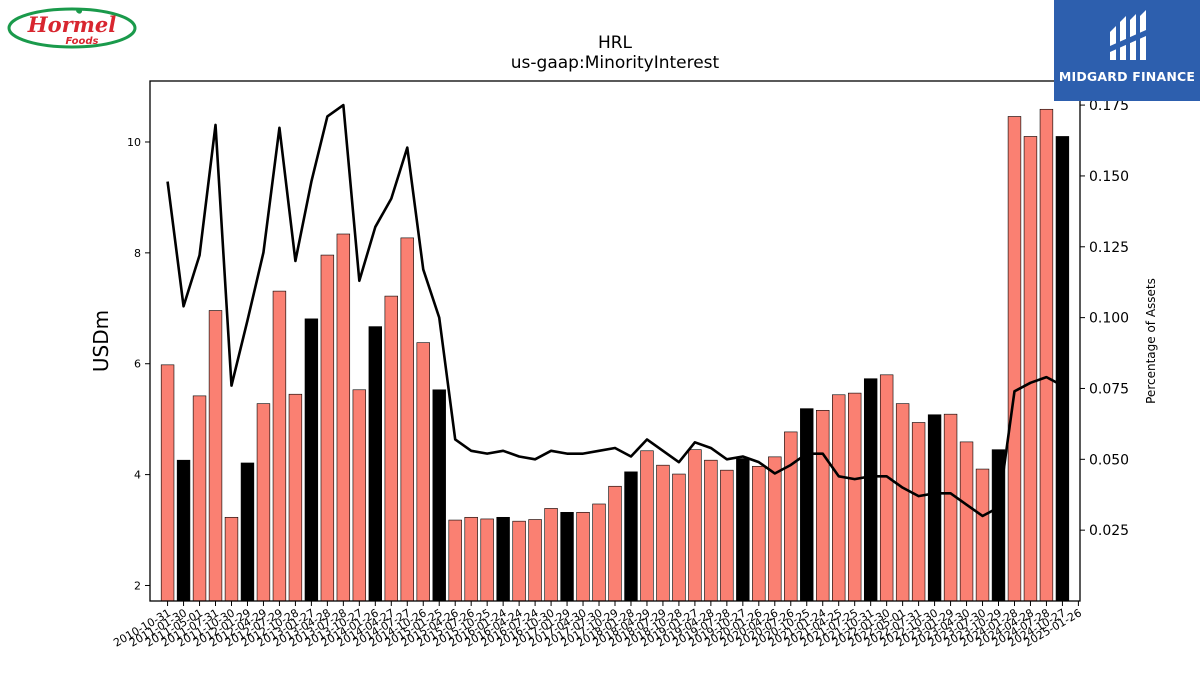  What do you see at coordinates (615, 43) in the screenshot?
I see `chart-title: HRL` at bounding box center [615, 43].